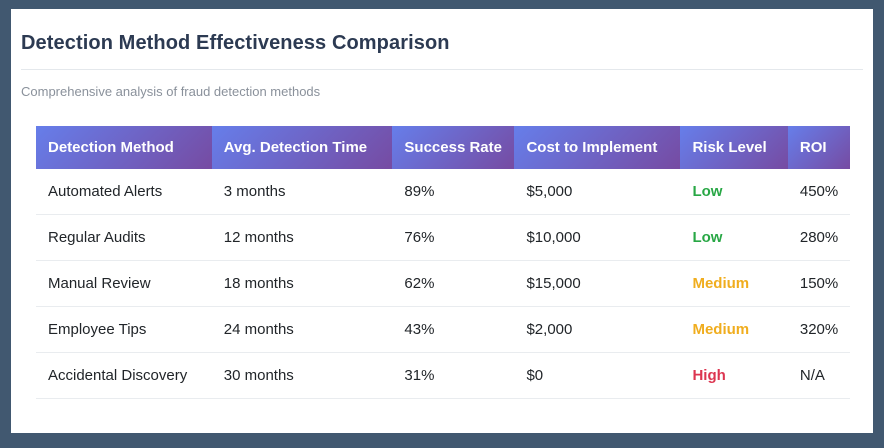 The width and height of the screenshot is (884, 448). I want to click on cell-roi: 450%, so click(818, 192).